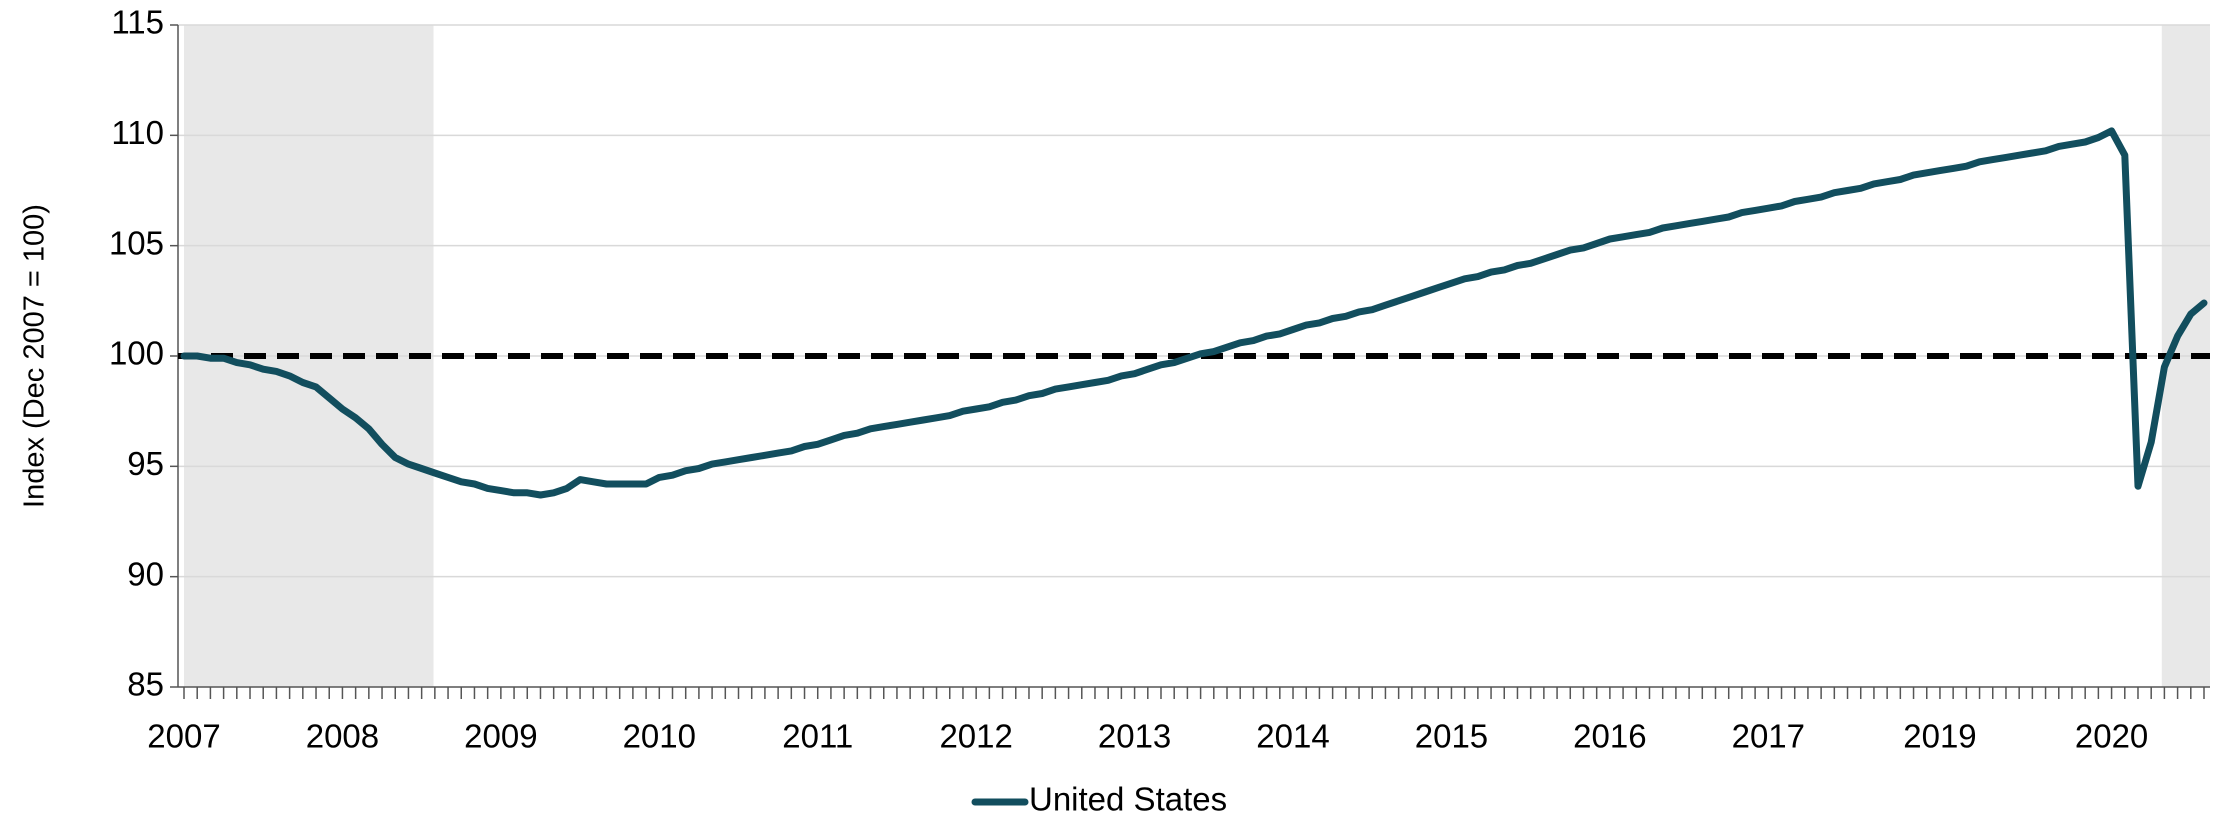  I want to click on x-tick-label: 2016, so click(1609, 736).